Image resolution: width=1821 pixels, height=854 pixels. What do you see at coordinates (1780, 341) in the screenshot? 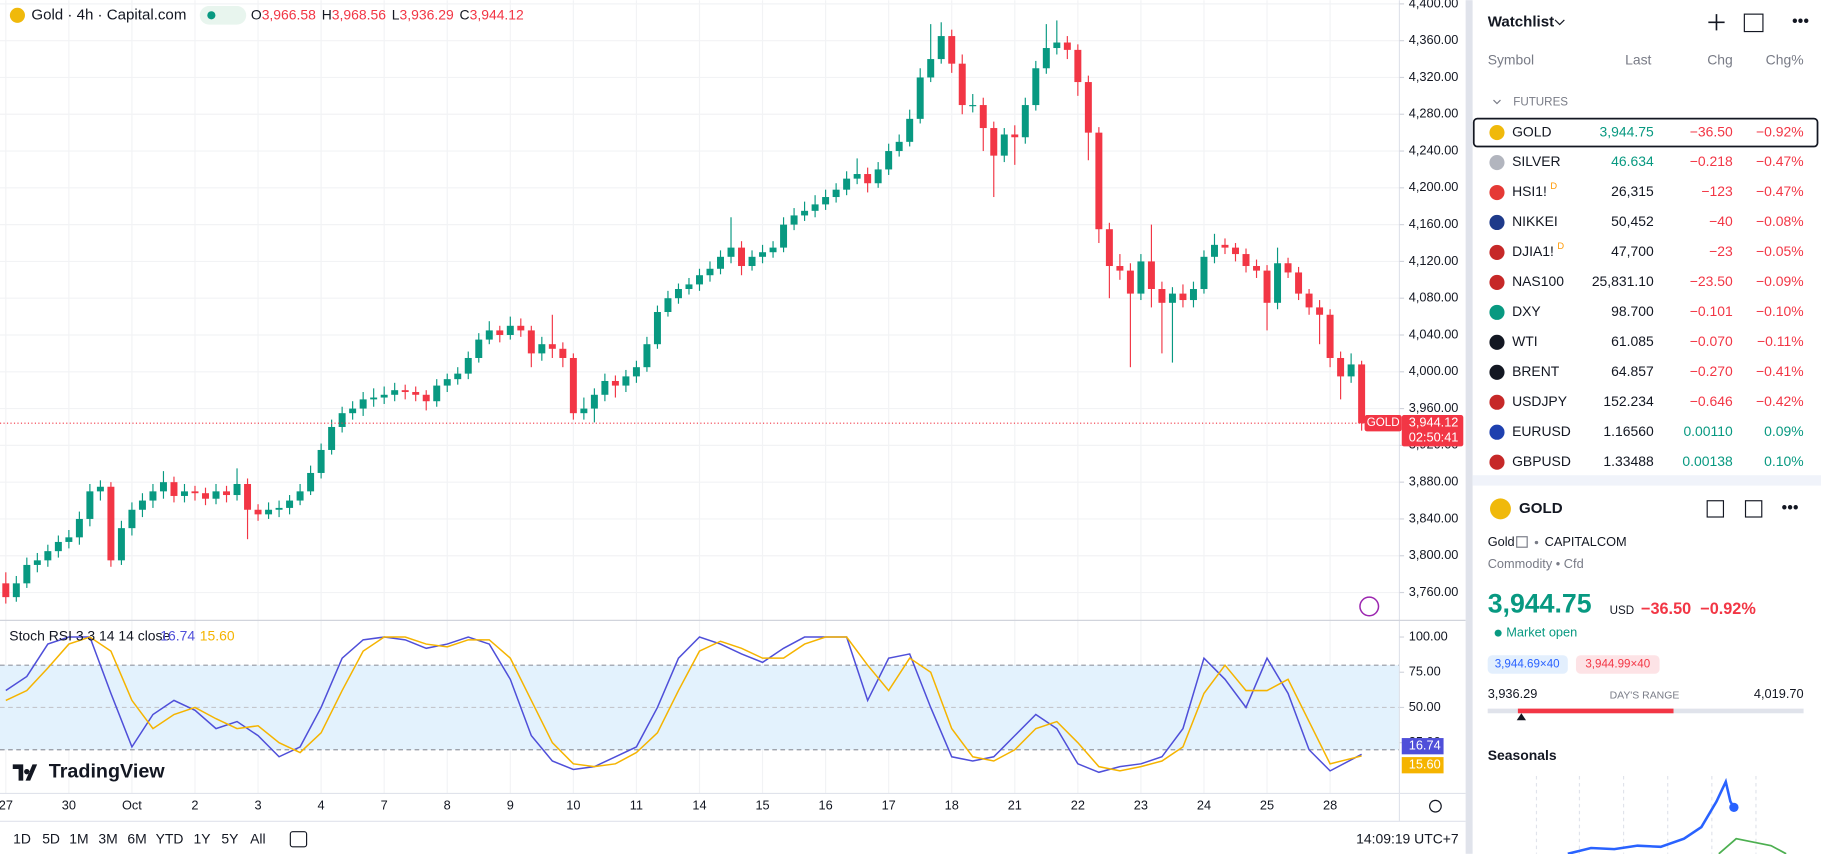
I see `change-percent: −0.11%` at bounding box center [1780, 341].